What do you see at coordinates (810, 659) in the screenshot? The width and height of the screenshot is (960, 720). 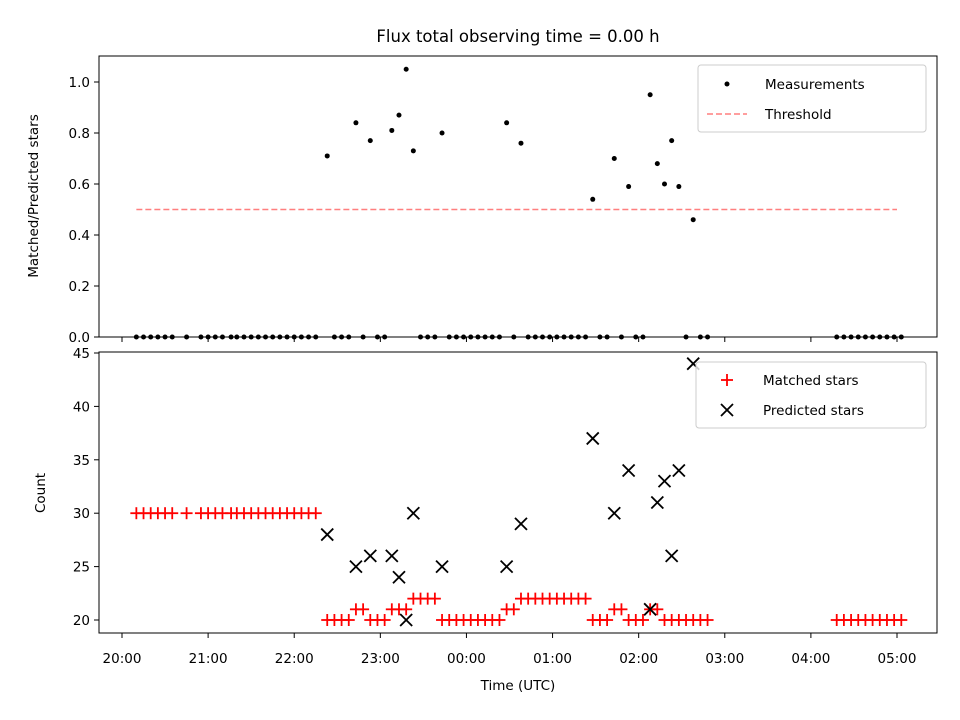 I see `bottom-x-tick-label: 04:00` at bounding box center [810, 659].